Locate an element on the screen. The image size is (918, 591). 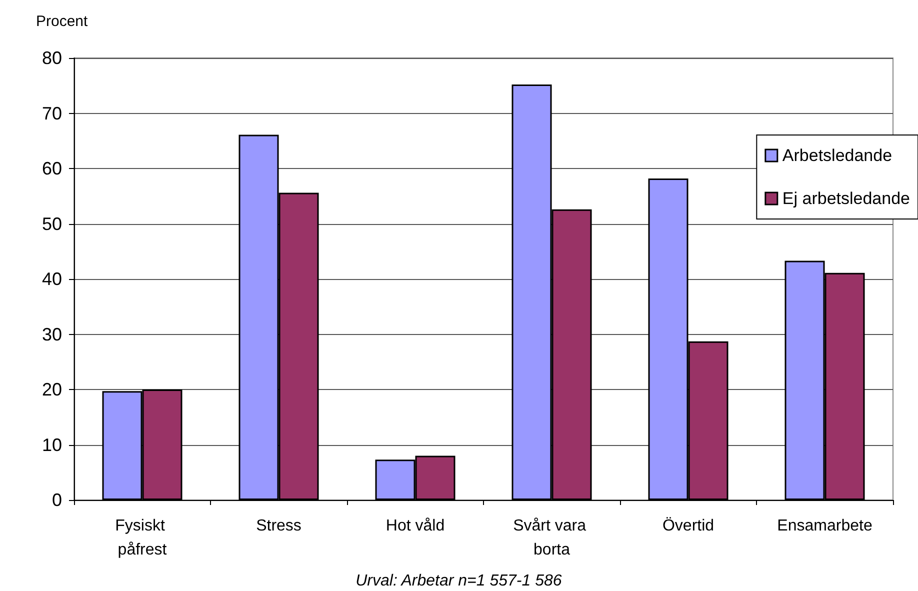
x-tick-label: Hot våld is located at coordinates (415, 526).